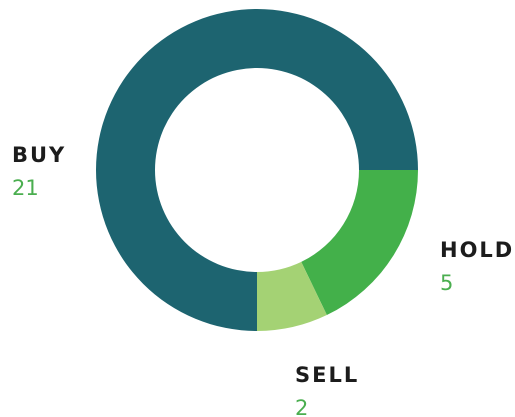 Image resolution: width=515 pixels, height=417 pixels. I want to click on segment-label: HOLD, so click(477, 250).